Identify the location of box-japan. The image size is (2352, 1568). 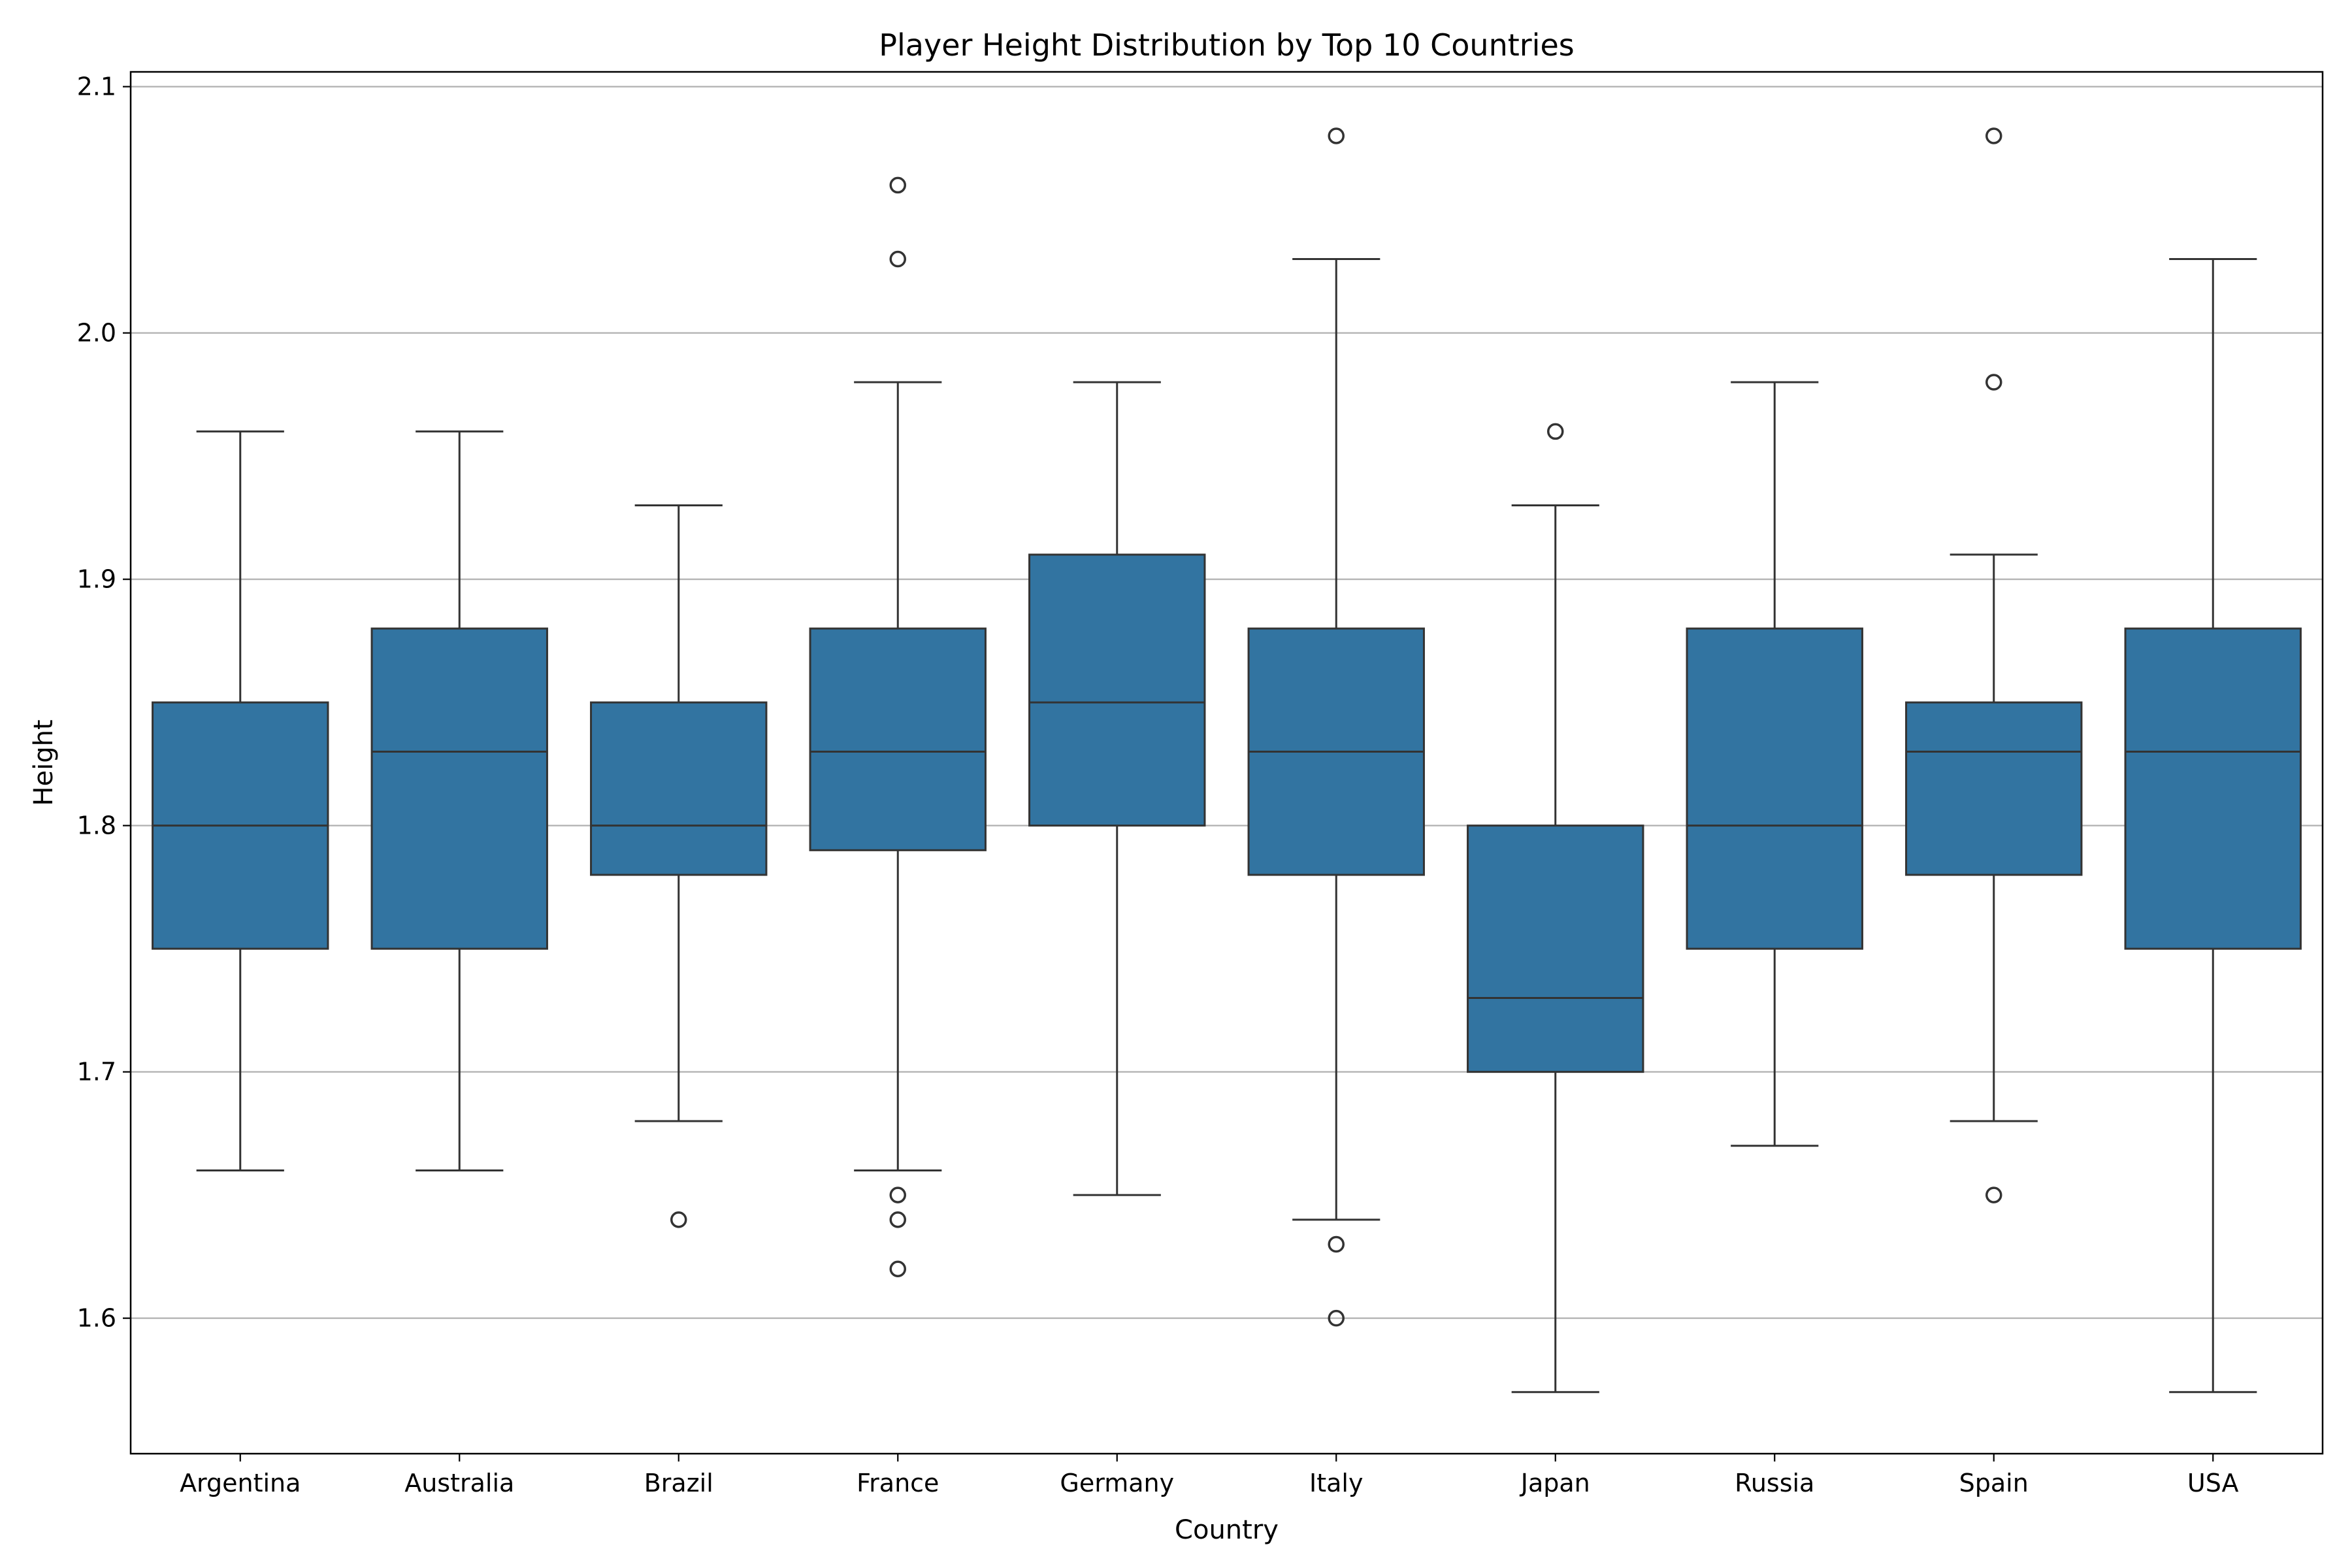
(1555, 908).